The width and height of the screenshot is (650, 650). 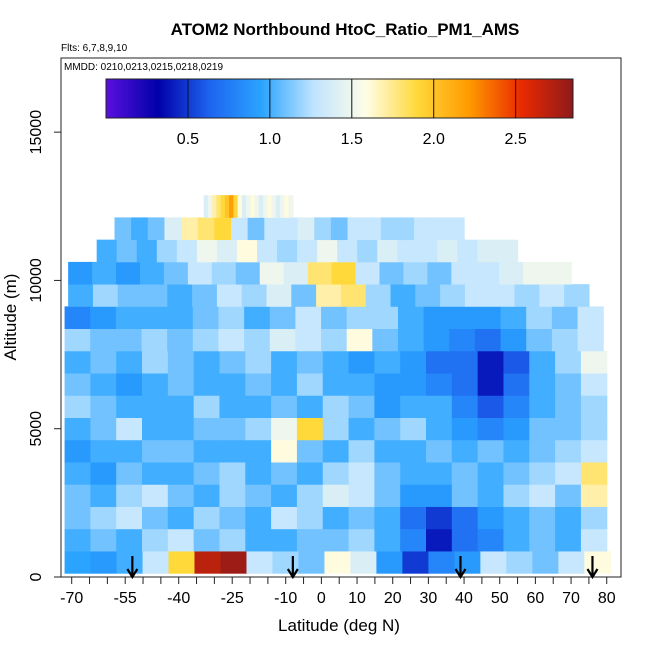 I want to click on x-tick-label: -70, so click(x=71, y=598).